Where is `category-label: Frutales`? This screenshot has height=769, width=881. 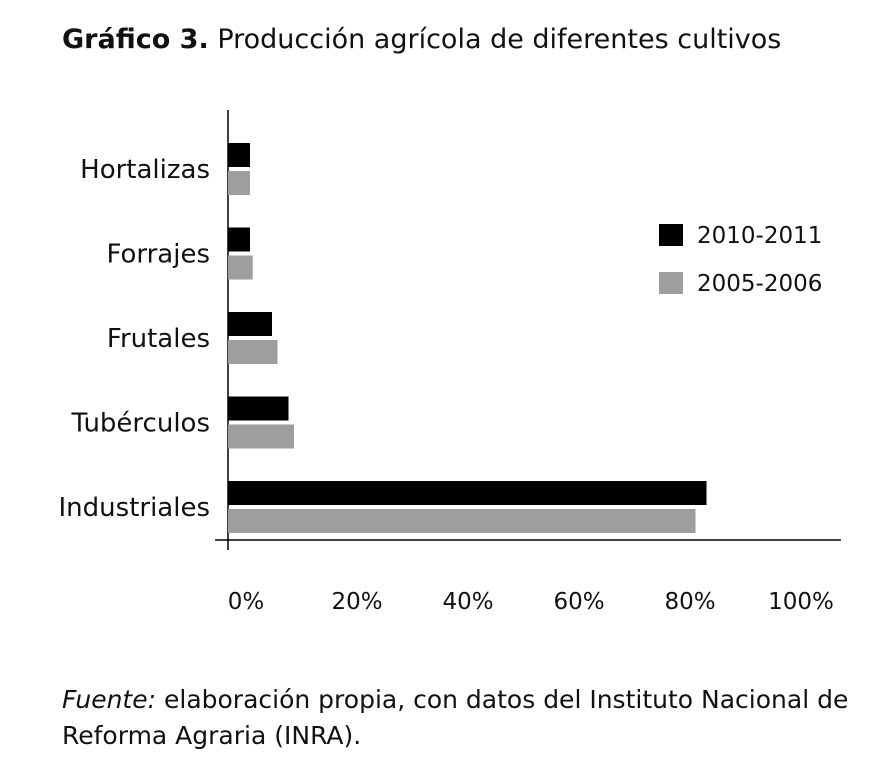
category-label: Frutales is located at coordinates (158, 339).